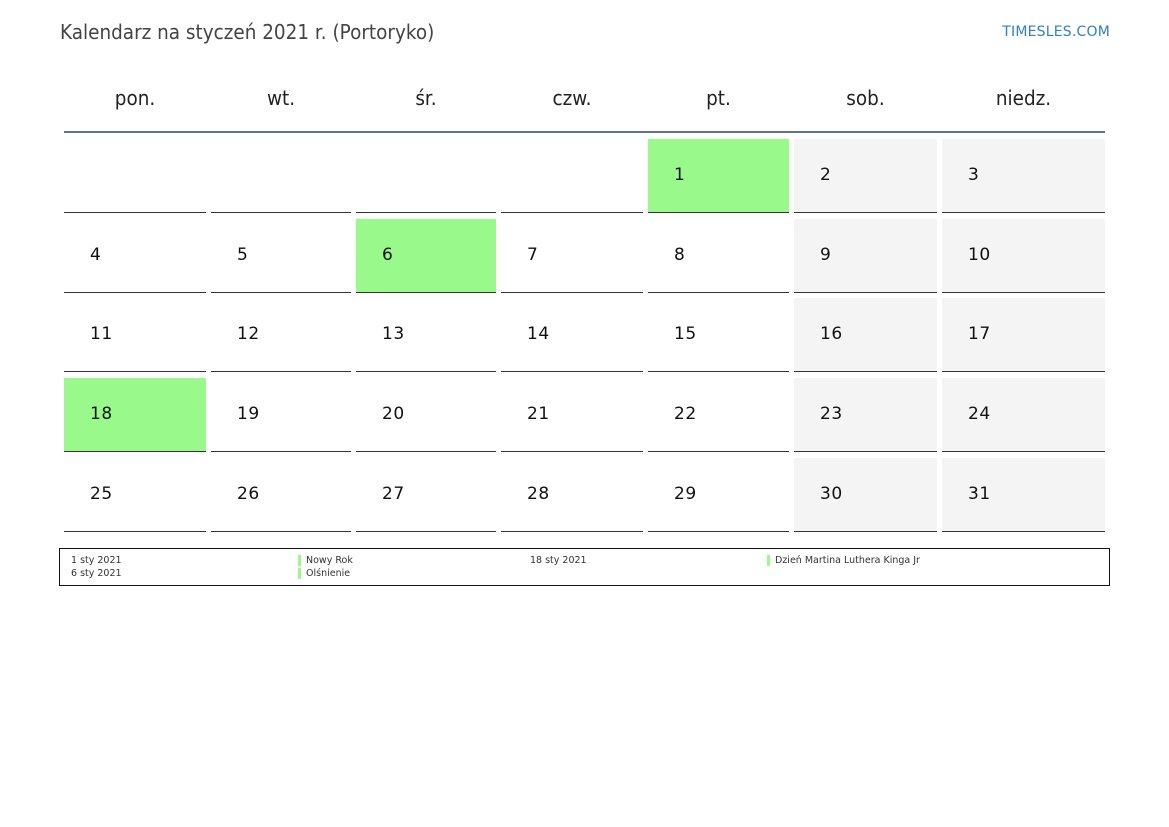  I want to click on weekday-label: śr., so click(426, 98).